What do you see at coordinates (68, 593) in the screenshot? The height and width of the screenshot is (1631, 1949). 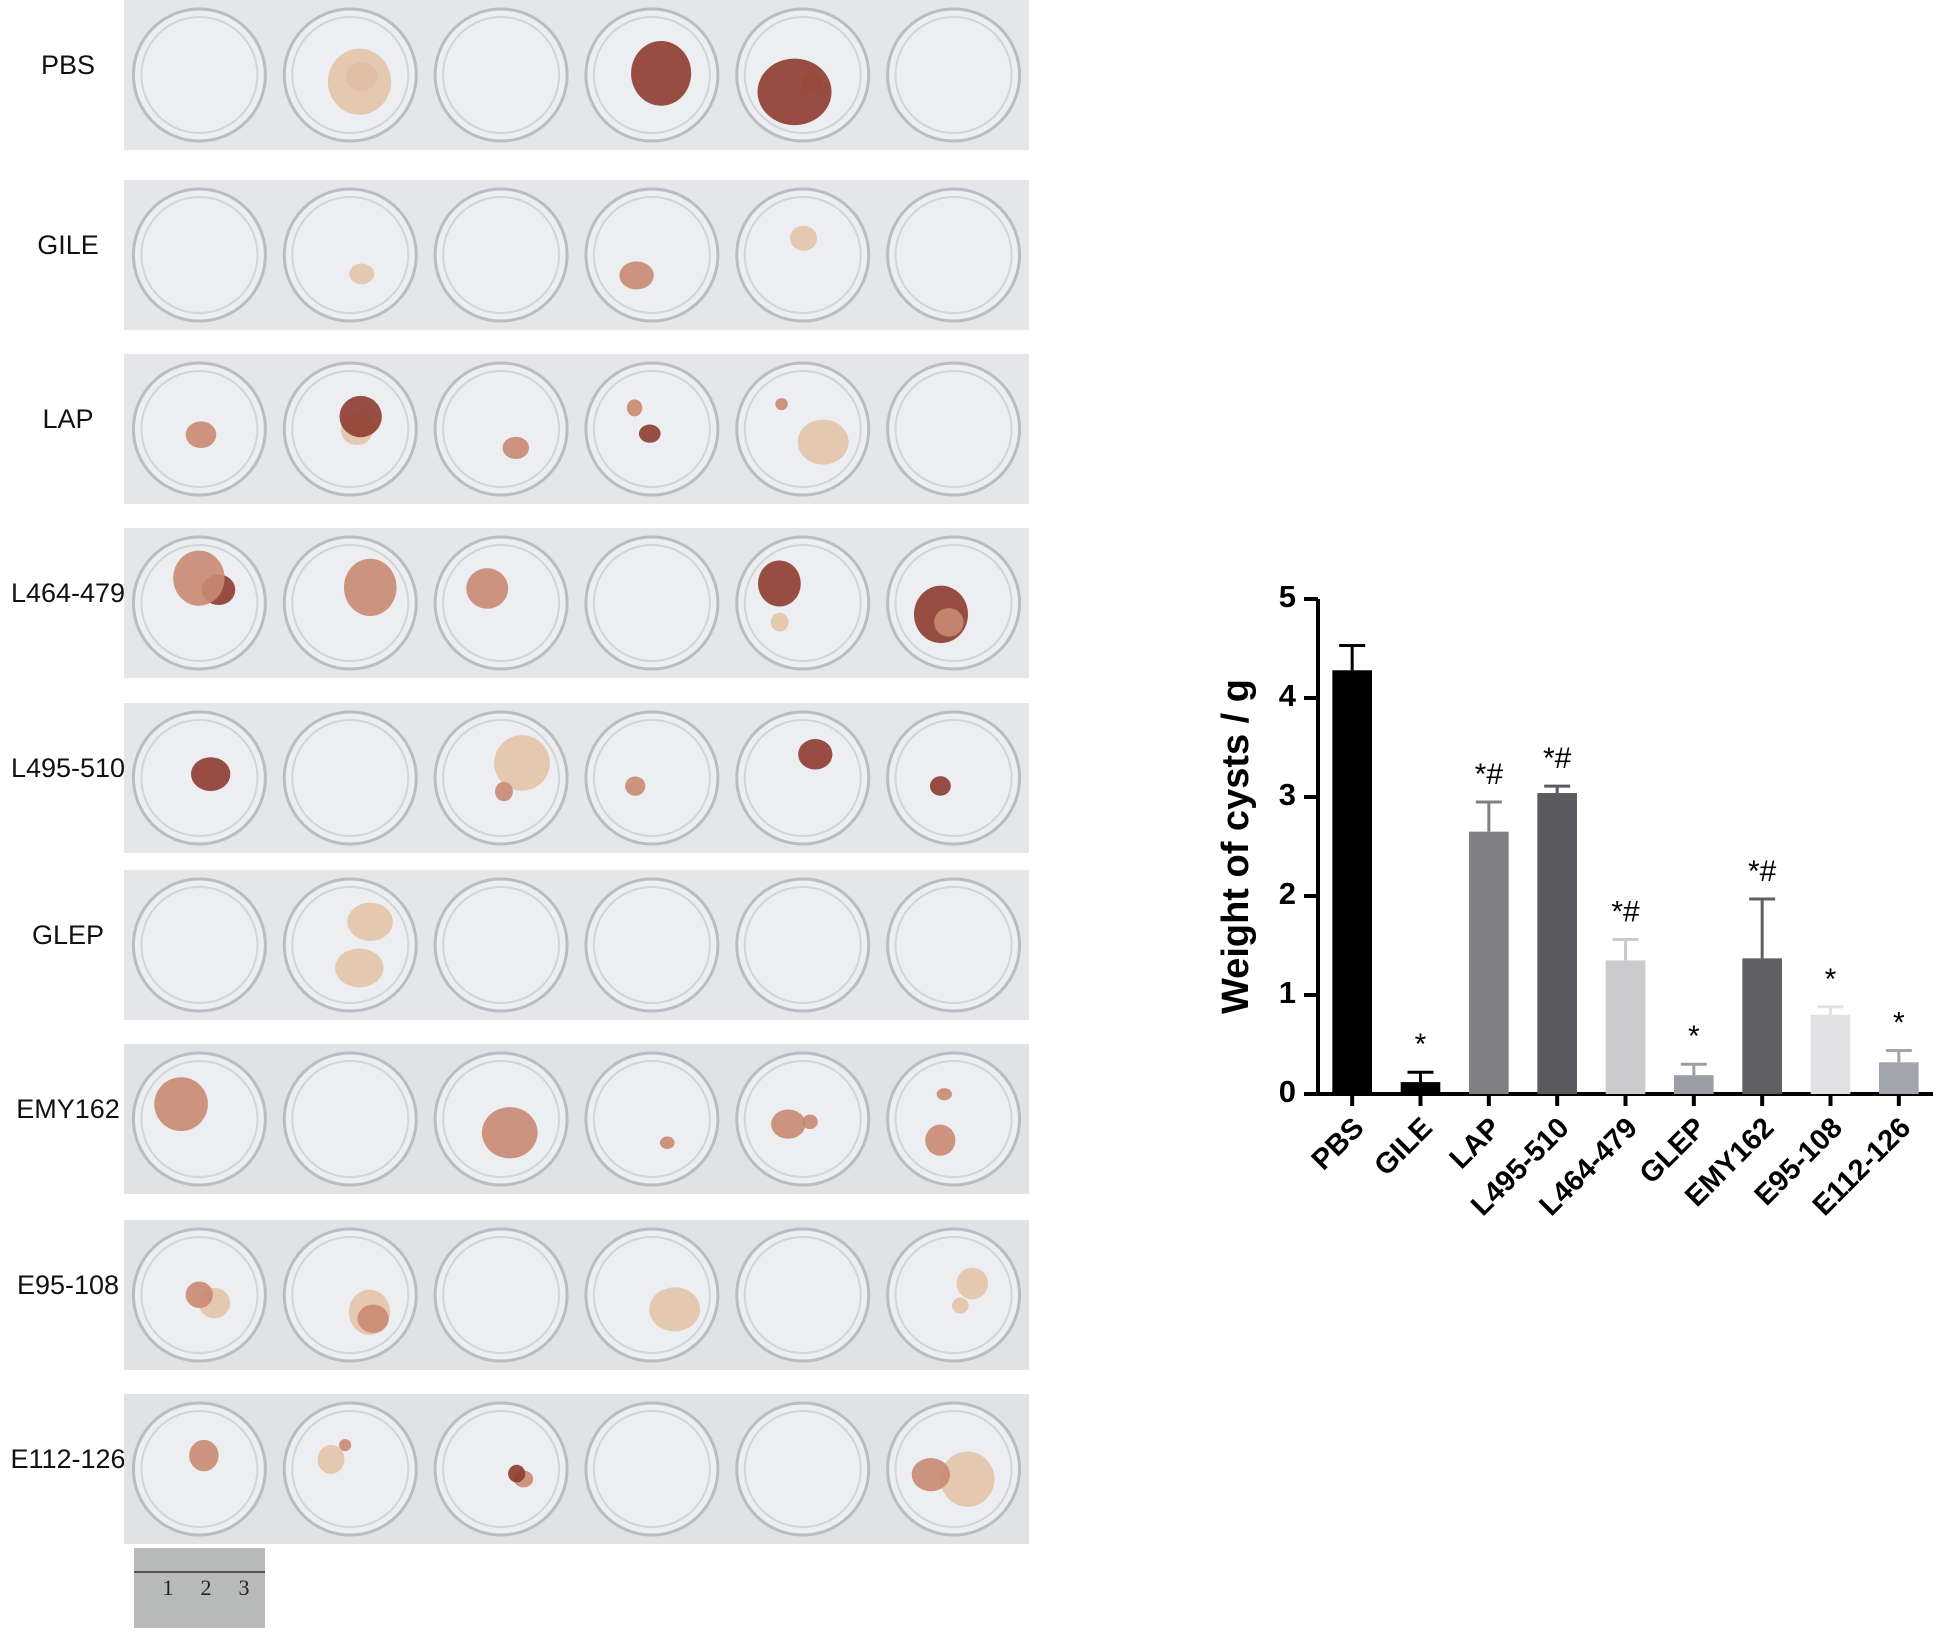 I see `row-label: L464-479` at bounding box center [68, 593].